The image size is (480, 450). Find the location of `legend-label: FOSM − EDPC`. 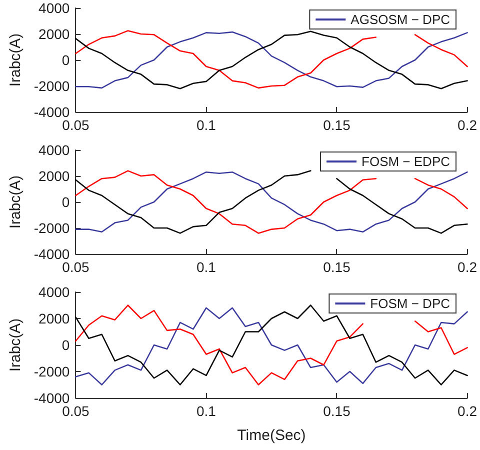

legend-label: FOSM − EDPC is located at coordinates (406, 161).